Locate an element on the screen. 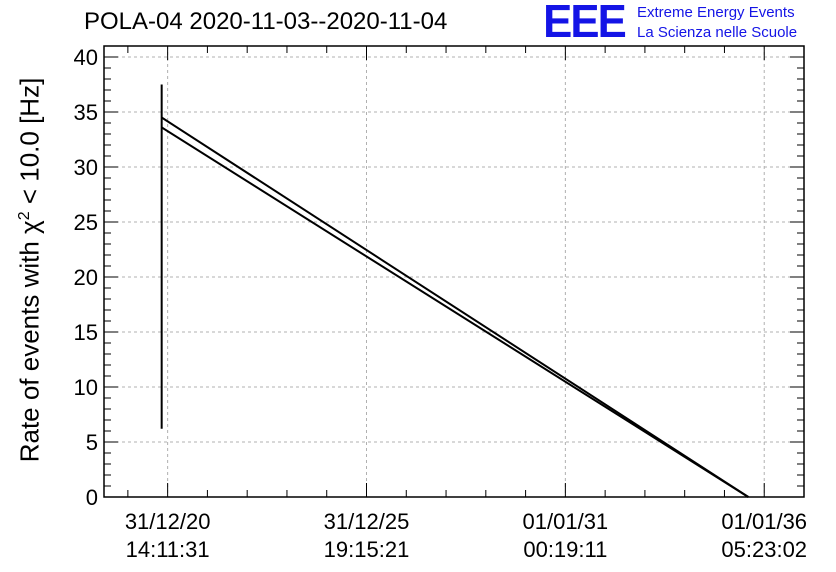  y-tick-label: 30 is located at coordinates (86, 167).